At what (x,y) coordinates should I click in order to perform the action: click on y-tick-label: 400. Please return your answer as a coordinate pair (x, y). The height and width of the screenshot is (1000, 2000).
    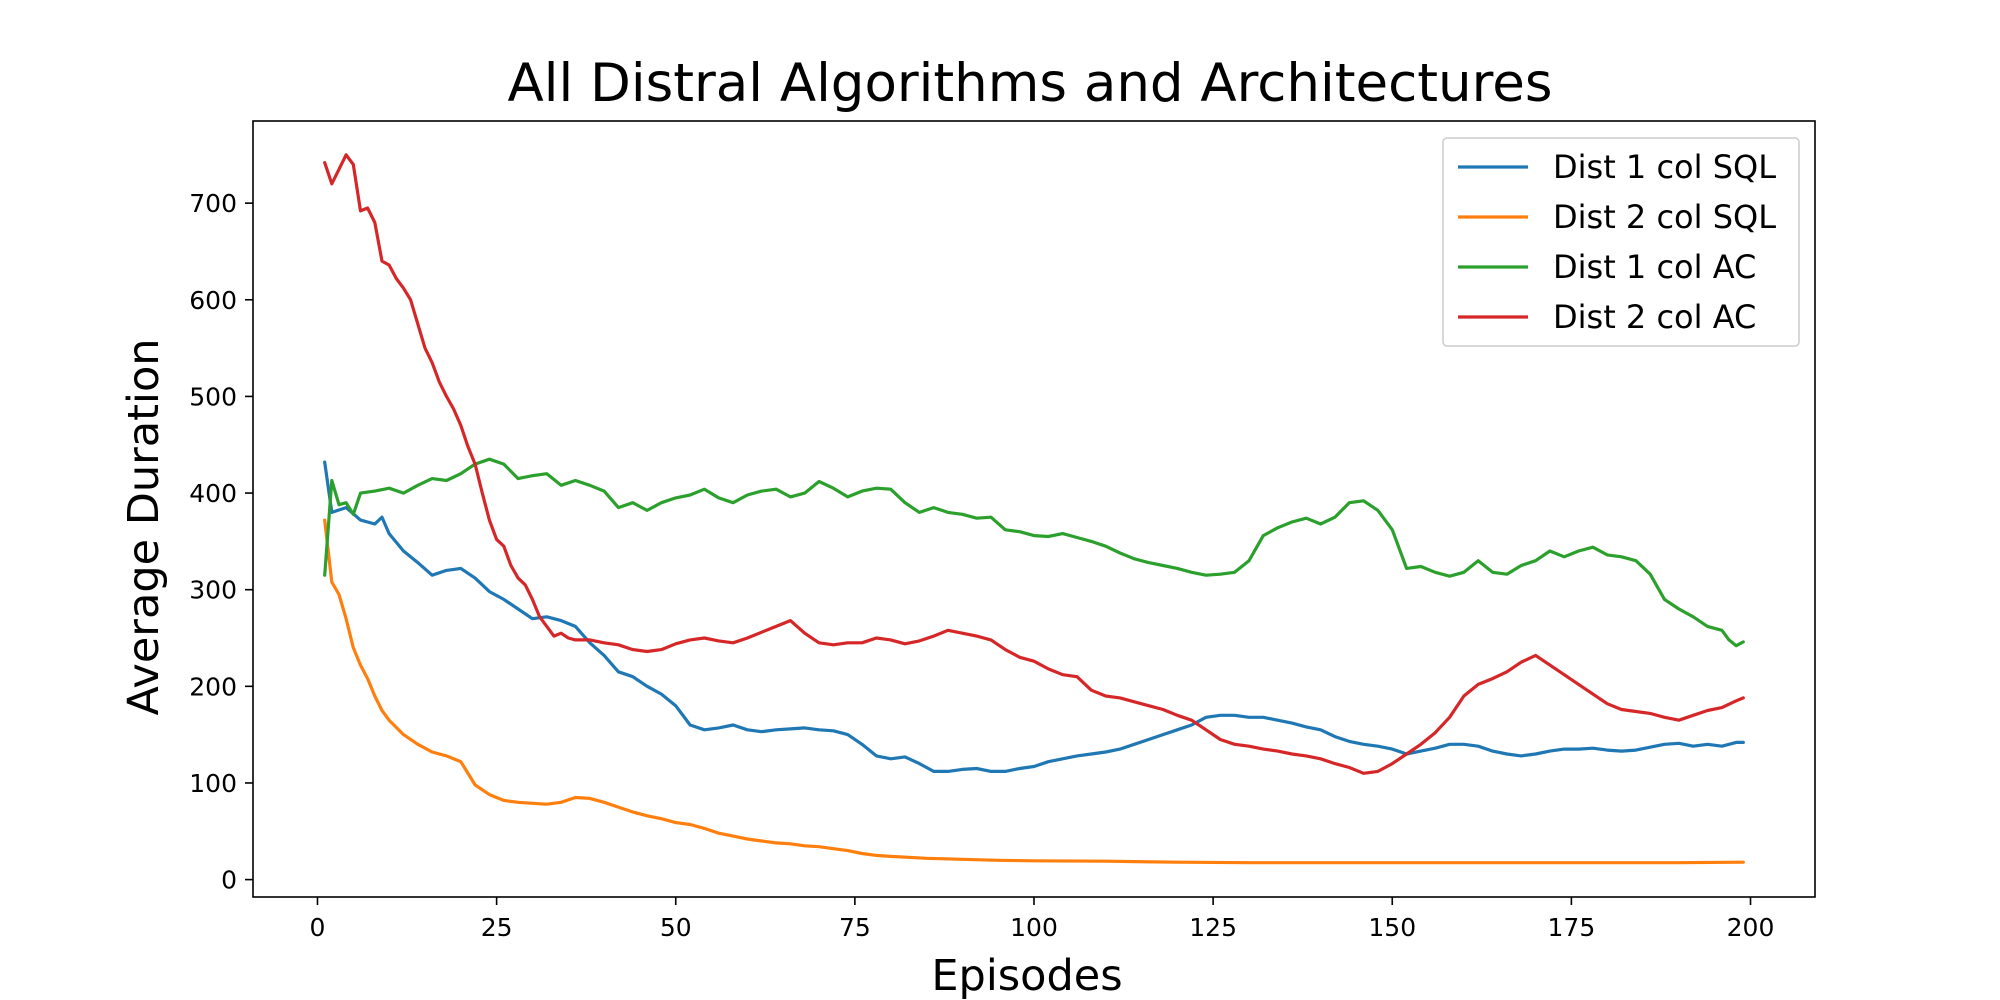
    Looking at the image, I should click on (213, 493).